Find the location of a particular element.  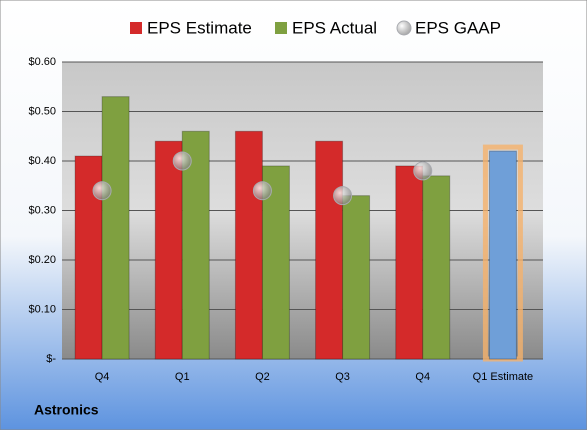

chart-title: Astronics is located at coordinates (66, 410).